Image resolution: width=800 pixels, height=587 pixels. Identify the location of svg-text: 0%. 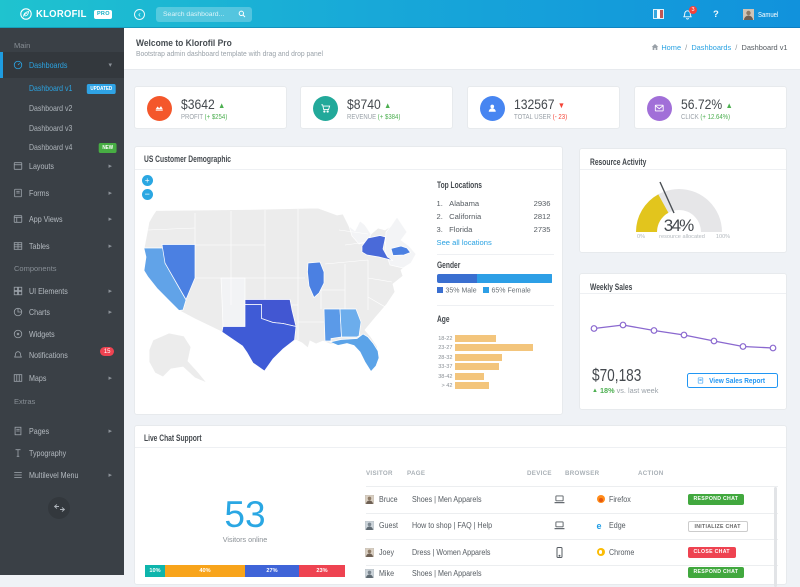
(641, 237).